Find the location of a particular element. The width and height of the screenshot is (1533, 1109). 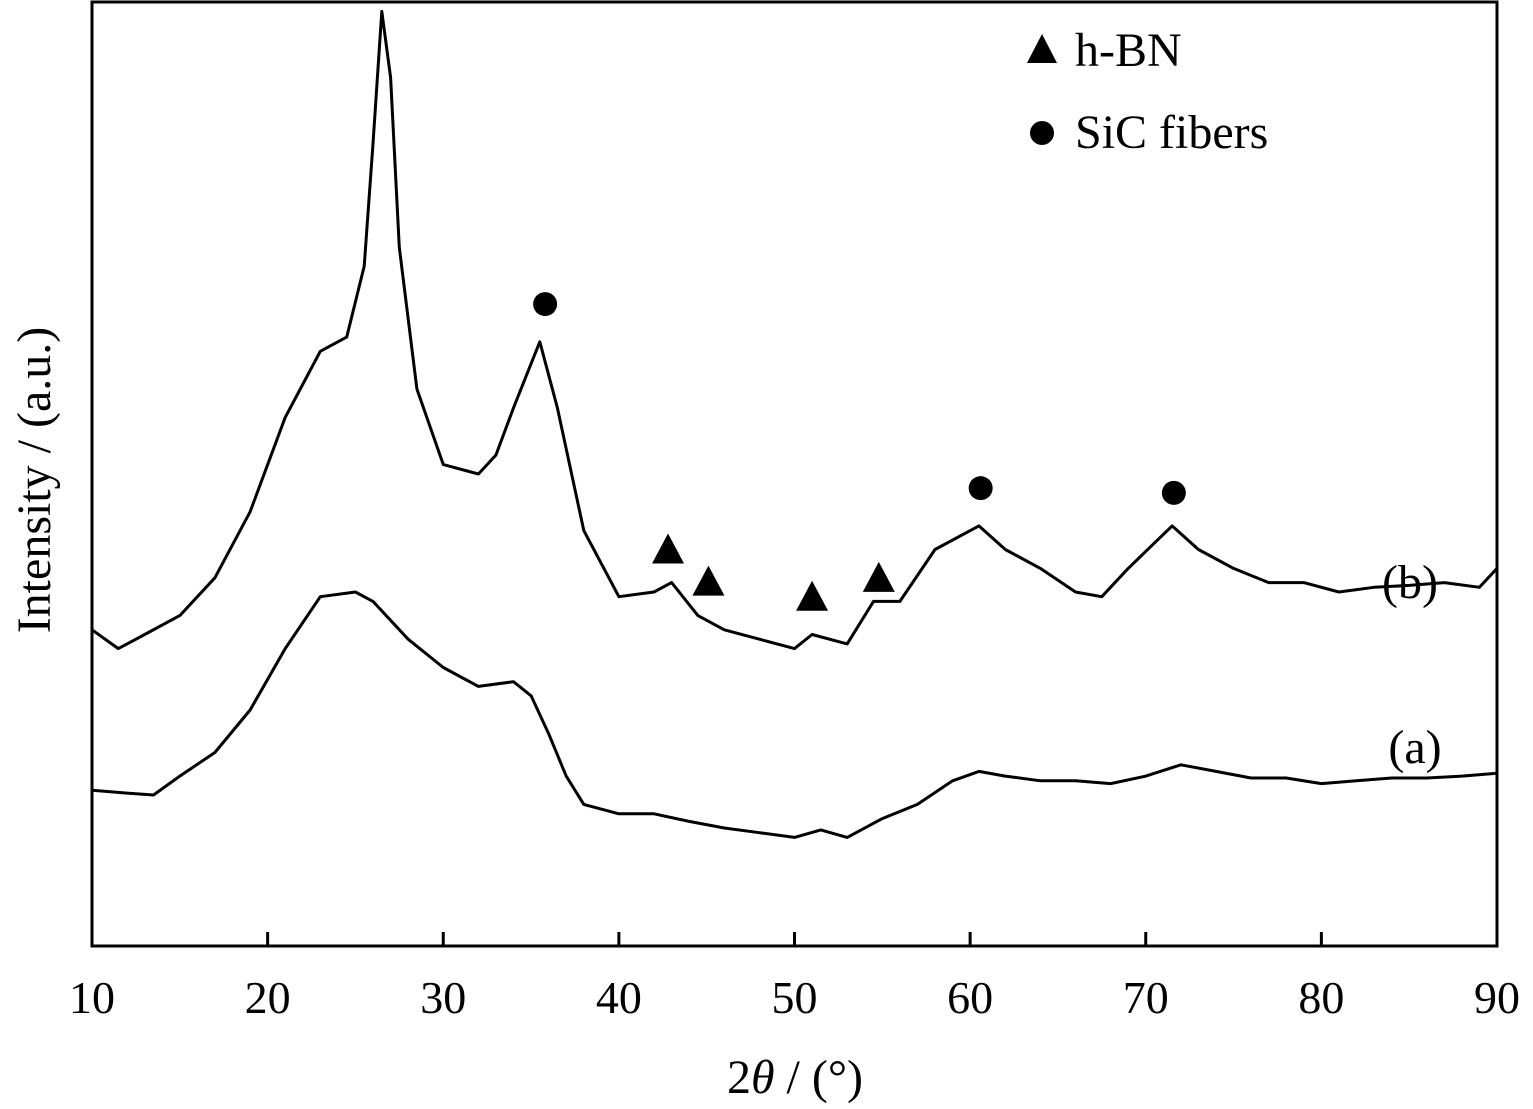

peak-markers is located at coordinates (859, 451).